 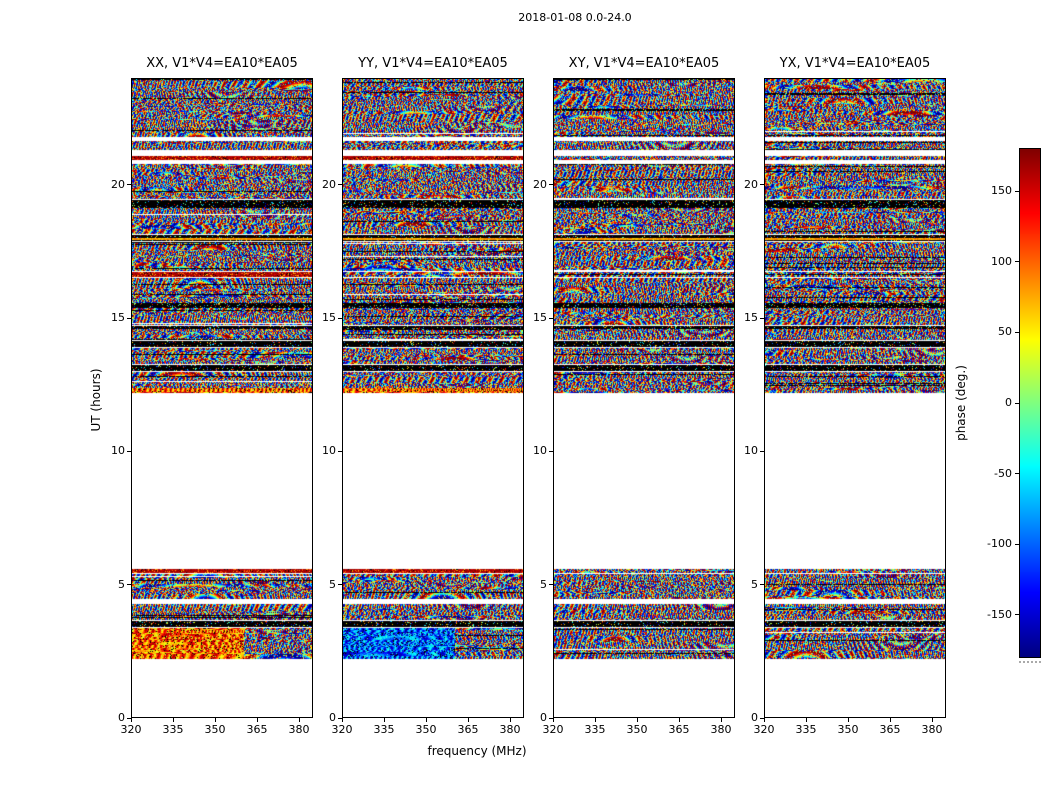 What do you see at coordinates (222, 398) in the screenshot?
I see `heatmap-canvas-xx` at bounding box center [222, 398].